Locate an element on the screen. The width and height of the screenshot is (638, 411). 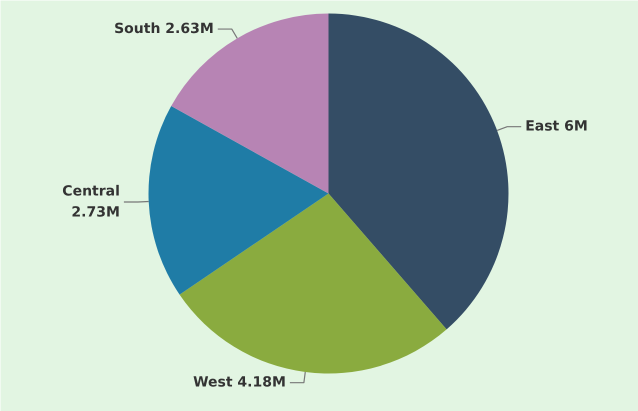
slice-label: South 2.63M is located at coordinates (164, 29).